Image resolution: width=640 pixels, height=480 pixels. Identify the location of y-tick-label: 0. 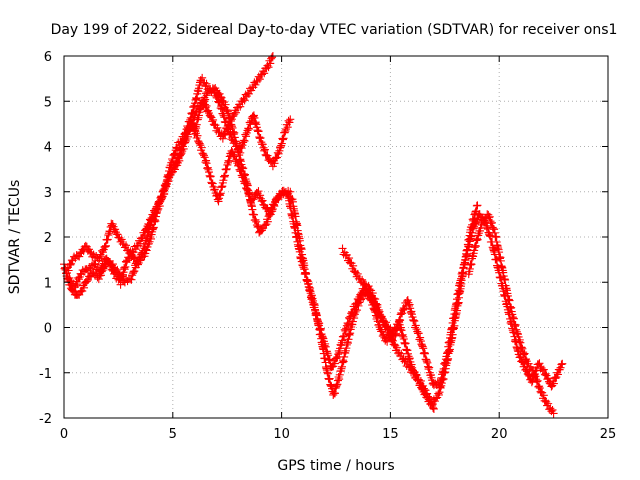
(48, 329).